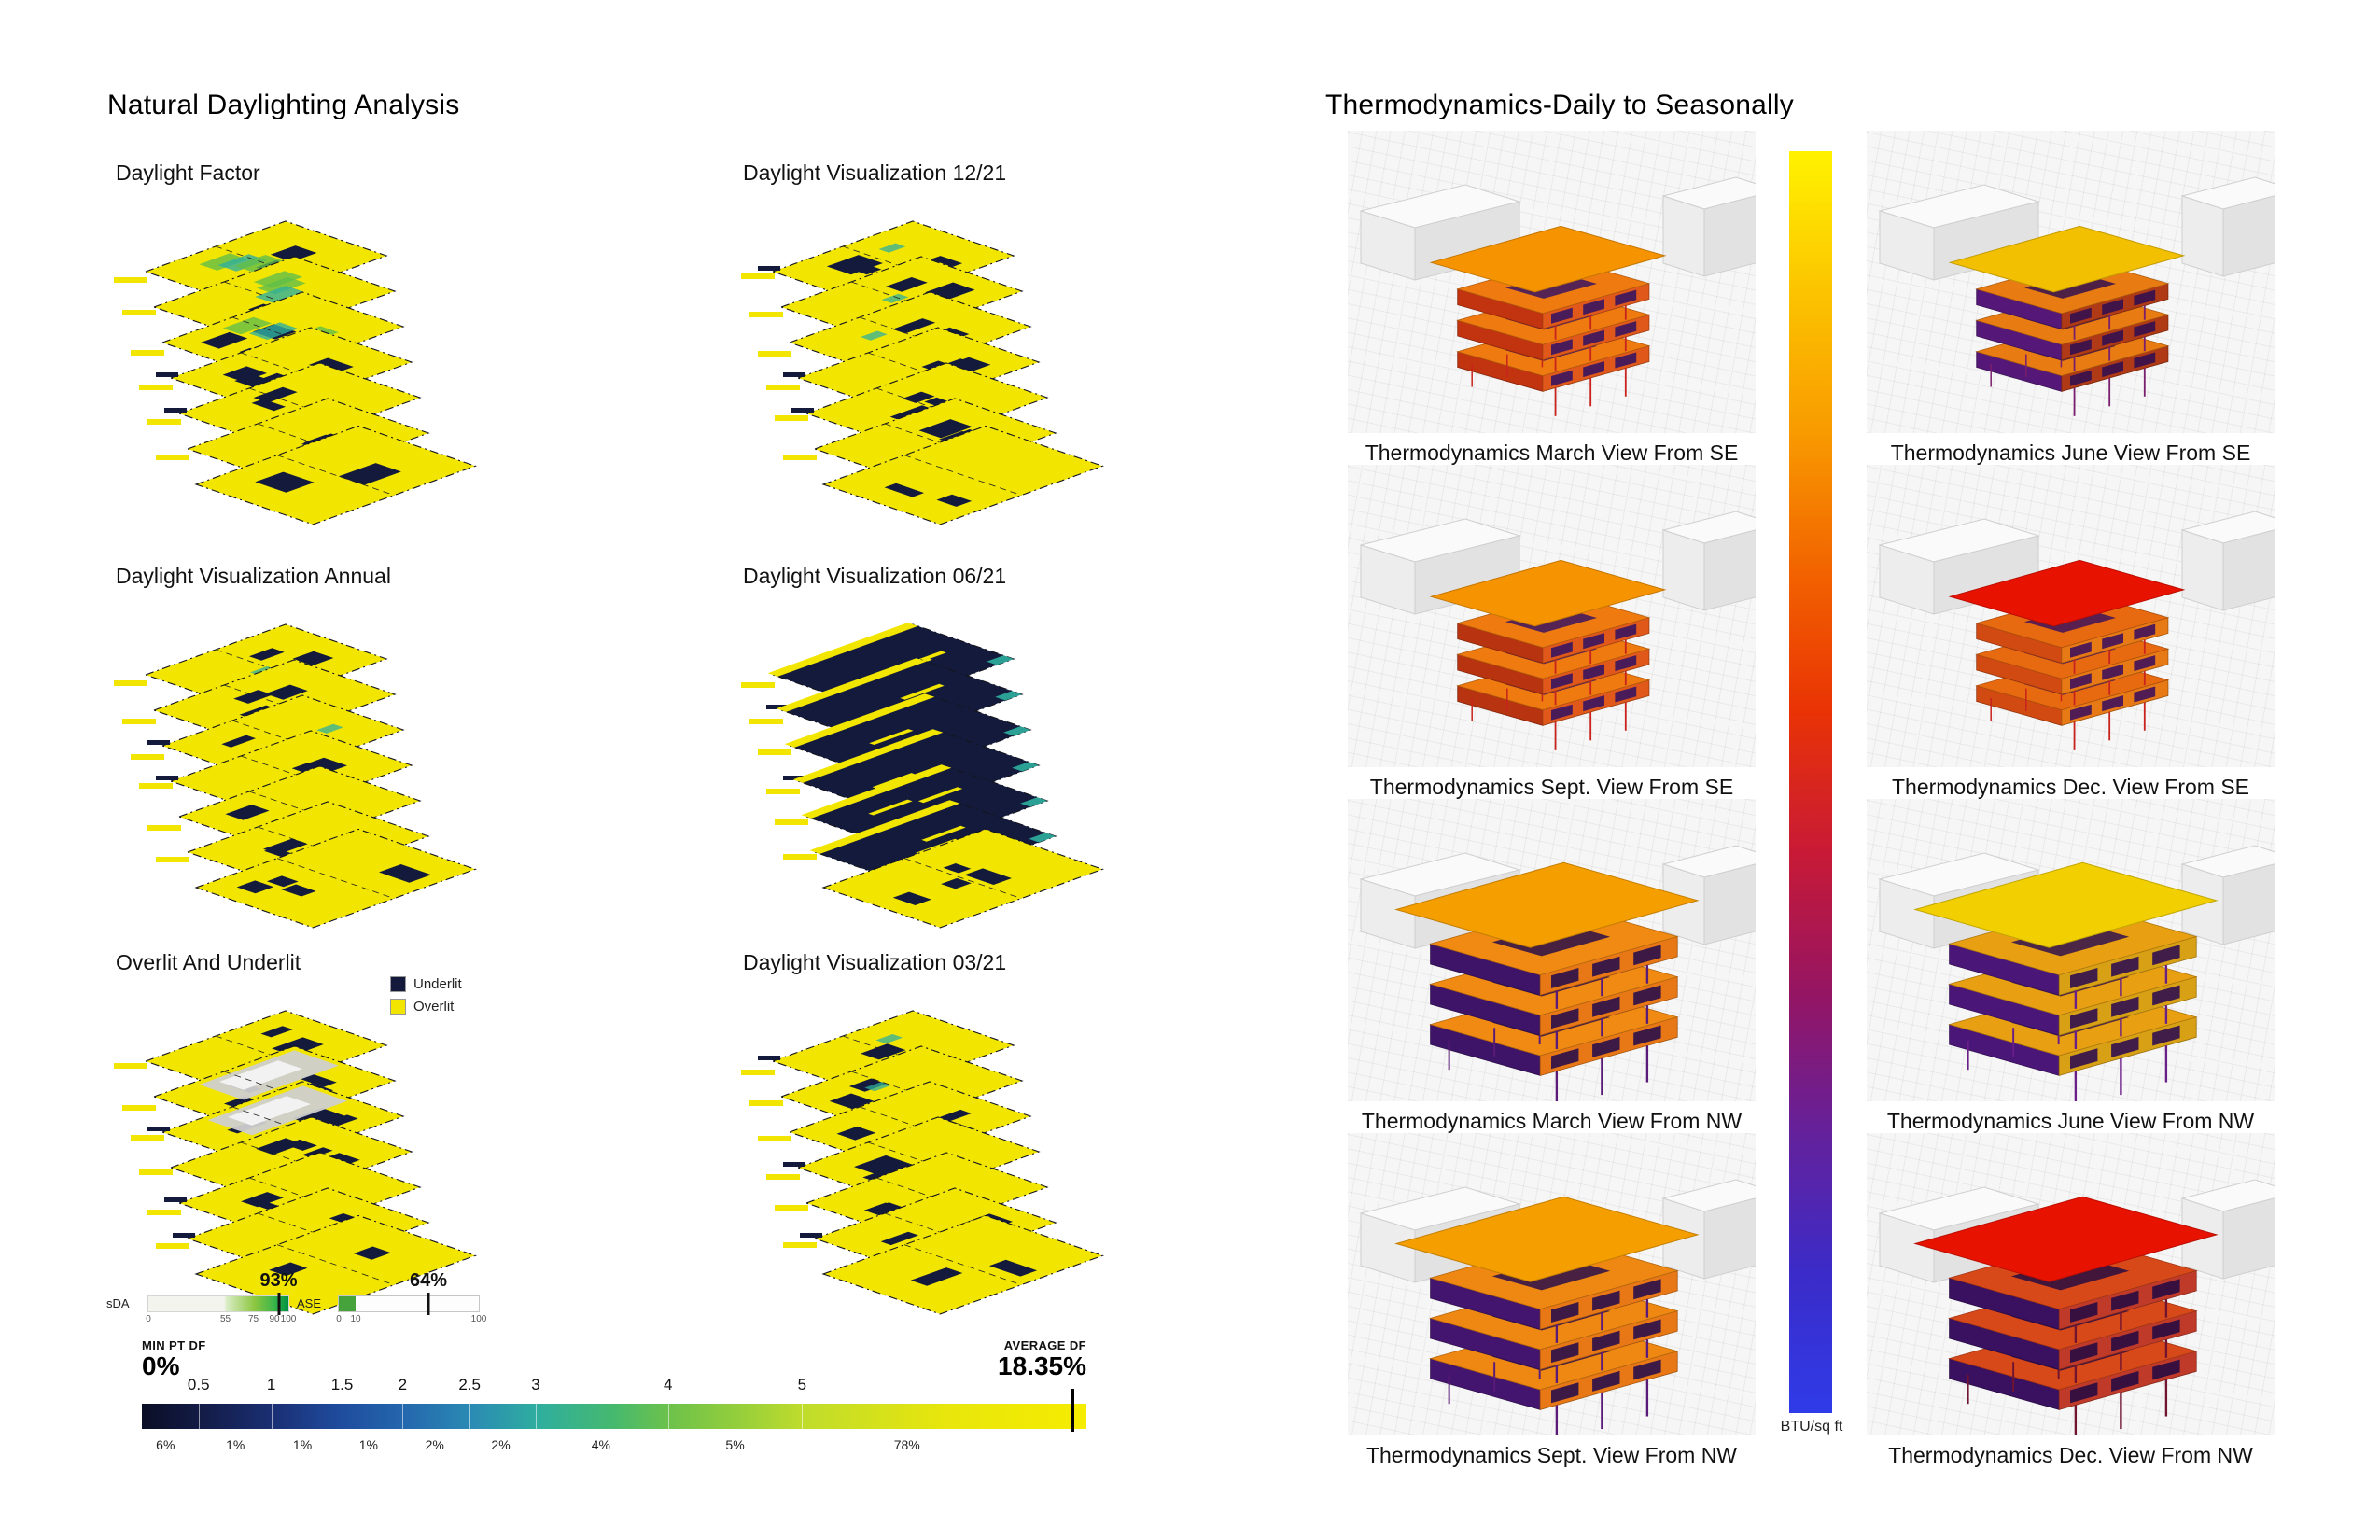 This screenshot has width=2380, height=1540. I want to click on ase-tick-label: 0, so click(339, 1319).